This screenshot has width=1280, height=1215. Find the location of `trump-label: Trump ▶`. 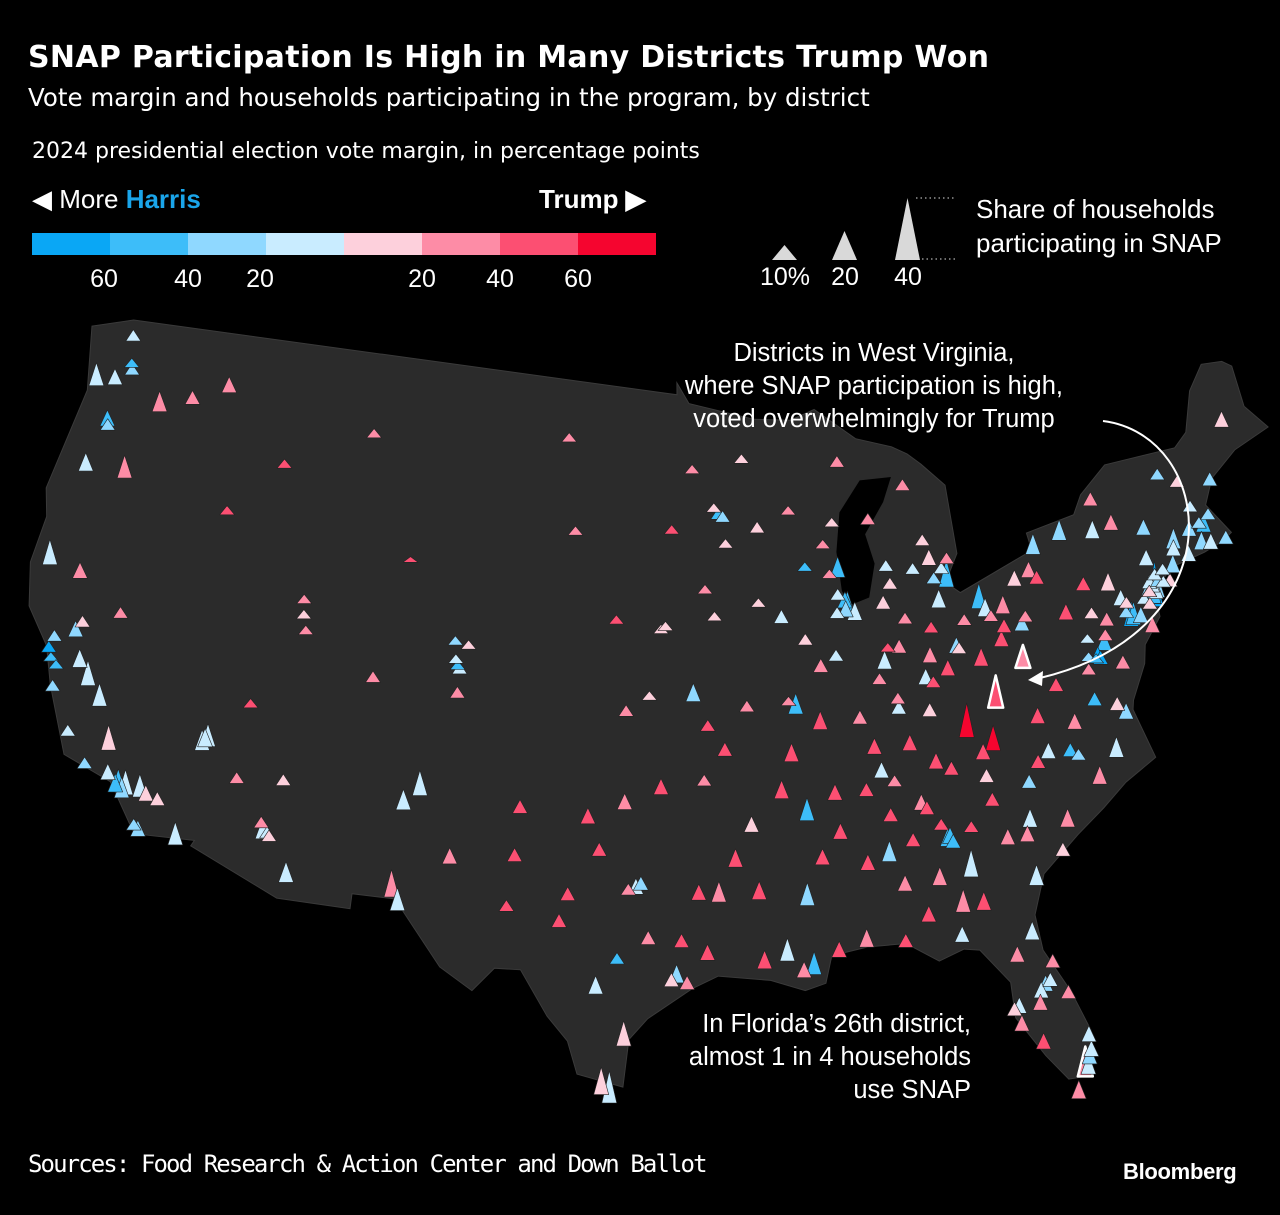

trump-label: Trump ▶ is located at coordinates (592, 199).